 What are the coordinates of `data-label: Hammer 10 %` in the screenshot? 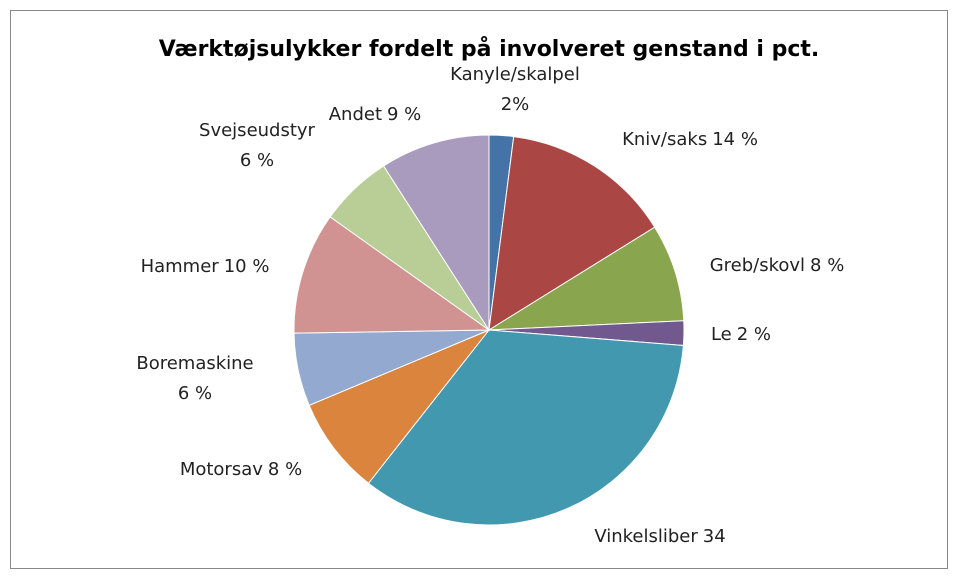 It's located at (205, 266).